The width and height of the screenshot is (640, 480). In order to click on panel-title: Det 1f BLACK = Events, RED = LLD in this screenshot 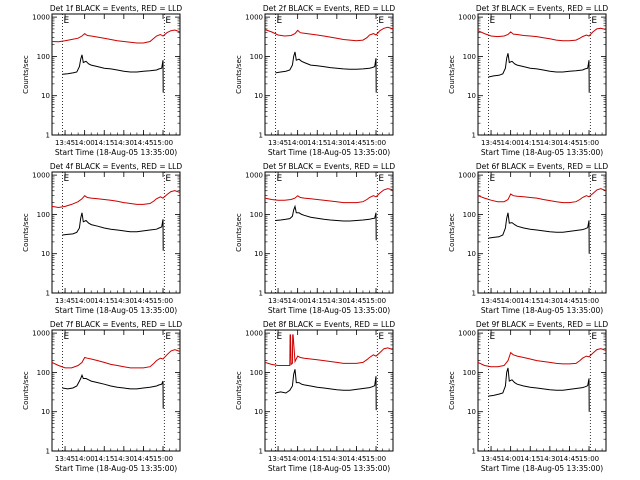, I will do `click(116, 8)`.